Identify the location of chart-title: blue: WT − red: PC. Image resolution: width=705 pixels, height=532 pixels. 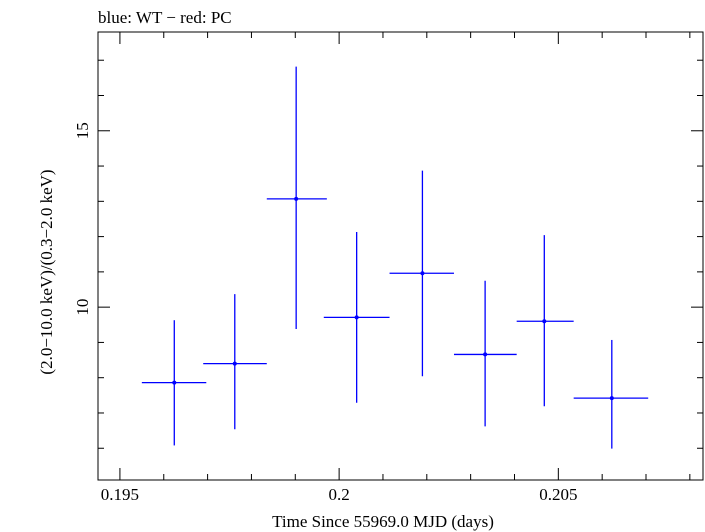
(165, 17).